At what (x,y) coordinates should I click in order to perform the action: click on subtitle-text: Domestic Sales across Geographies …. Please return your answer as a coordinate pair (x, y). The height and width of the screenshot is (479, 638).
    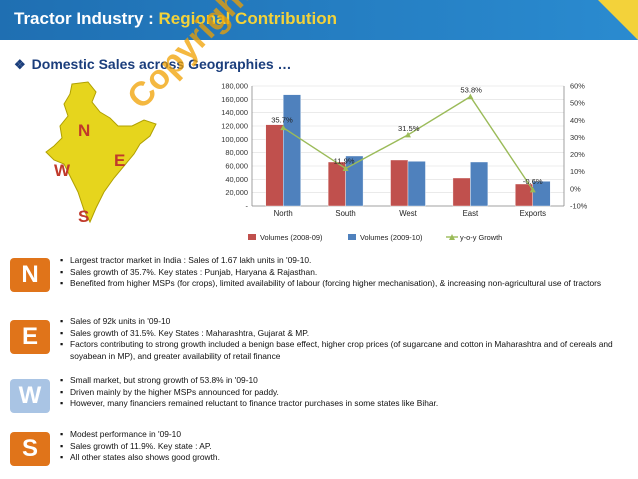
    Looking at the image, I should click on (161, 64).